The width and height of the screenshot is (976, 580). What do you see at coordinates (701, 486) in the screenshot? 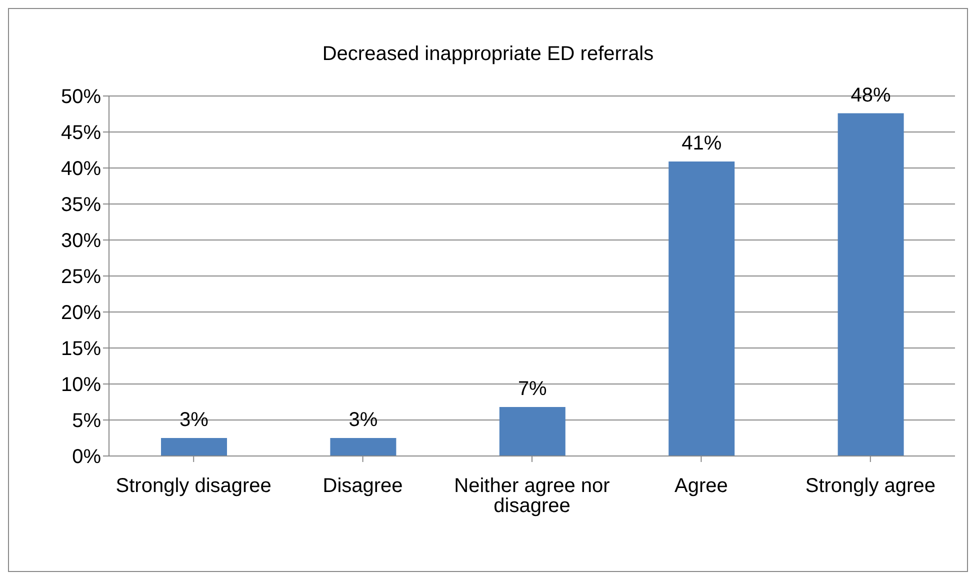
I see `x-tick-label: Agree` at bounding box center [701, 486].